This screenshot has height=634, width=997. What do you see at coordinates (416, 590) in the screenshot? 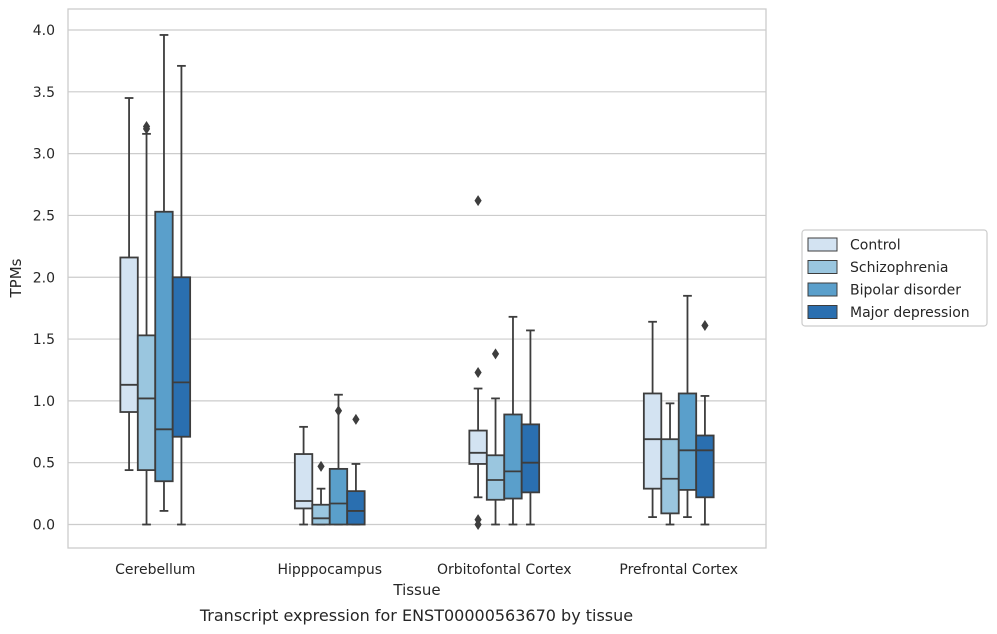
I see `x-axis-label: Tissue` at bounding box center [416, 590].